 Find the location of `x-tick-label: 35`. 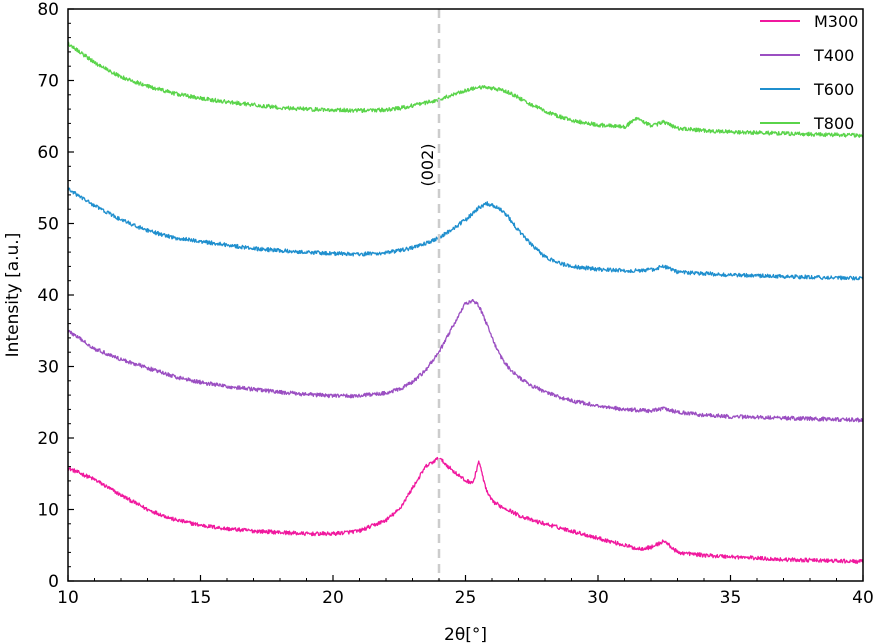

x-tick-label: 35 is located at coordinates (731, 598).